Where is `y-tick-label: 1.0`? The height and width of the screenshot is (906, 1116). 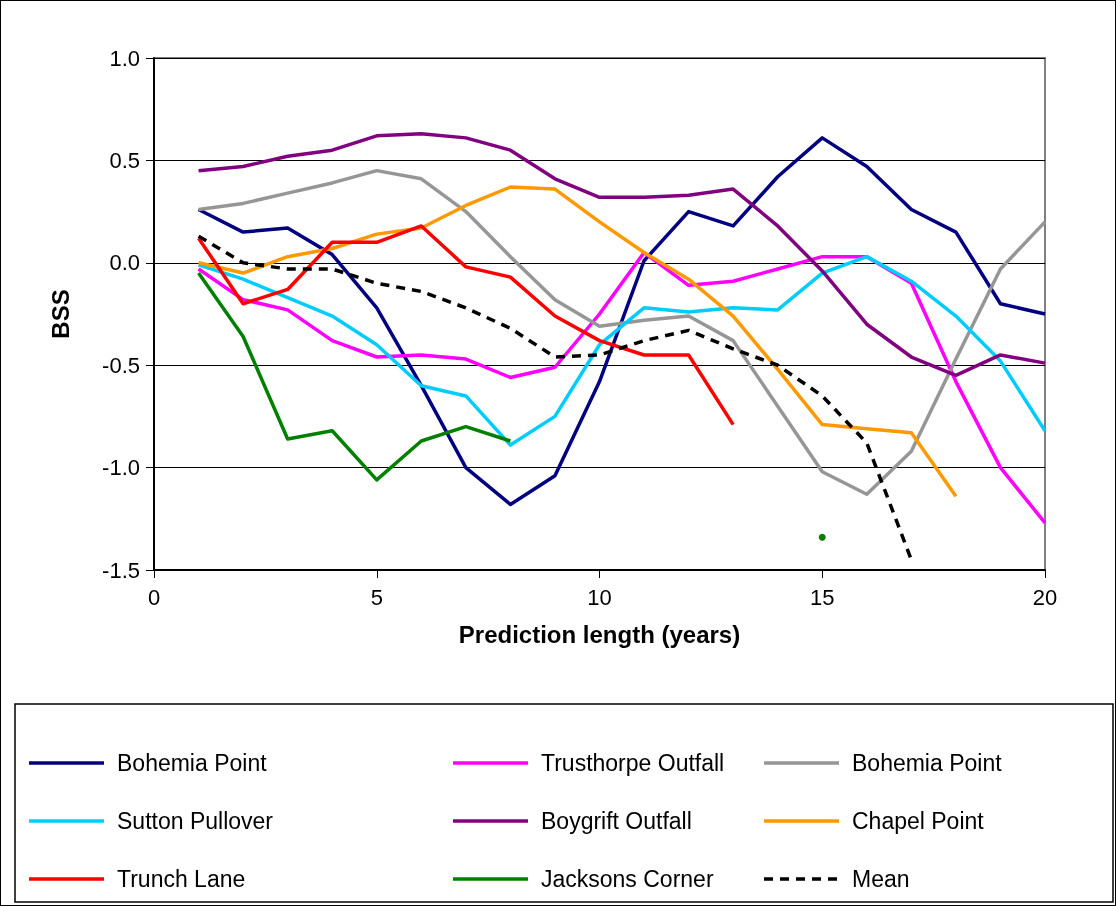 y-tick-label: 1.0 is located at coordinates (124, 58).